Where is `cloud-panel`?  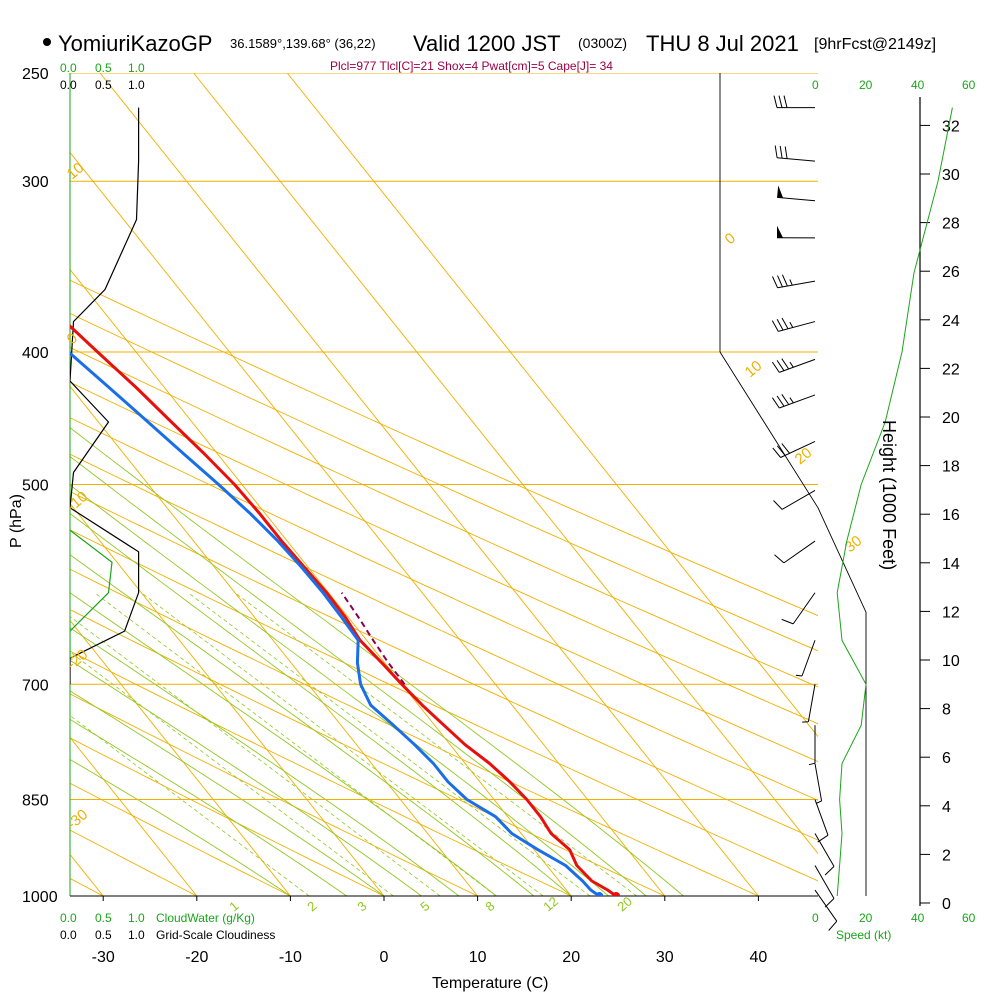
cloud-panel is located at coordinates (105, 396).